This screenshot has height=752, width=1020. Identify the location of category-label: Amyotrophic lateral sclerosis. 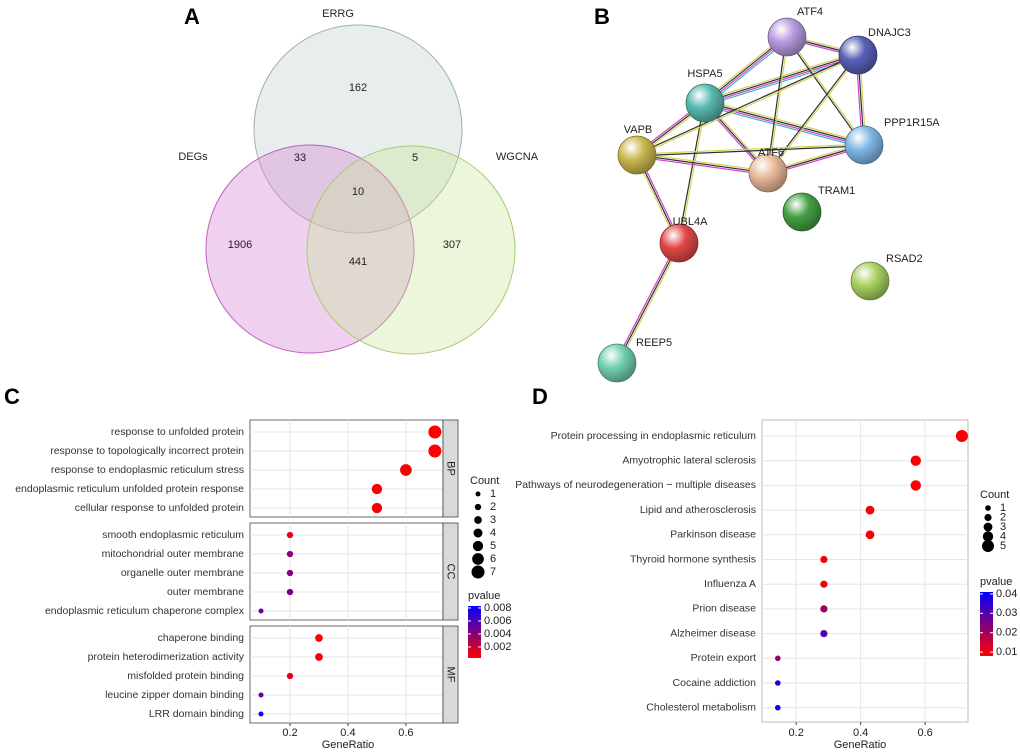
(689, 460).